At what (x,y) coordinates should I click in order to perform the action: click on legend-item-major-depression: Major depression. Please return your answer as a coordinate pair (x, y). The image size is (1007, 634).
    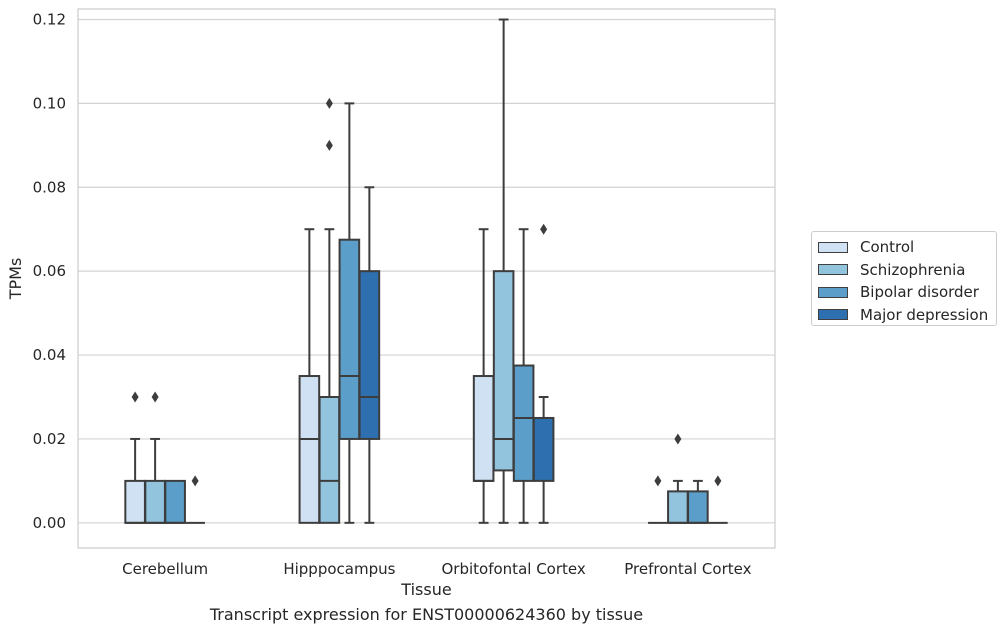
    Looking at the image, I should click on (907, 315).